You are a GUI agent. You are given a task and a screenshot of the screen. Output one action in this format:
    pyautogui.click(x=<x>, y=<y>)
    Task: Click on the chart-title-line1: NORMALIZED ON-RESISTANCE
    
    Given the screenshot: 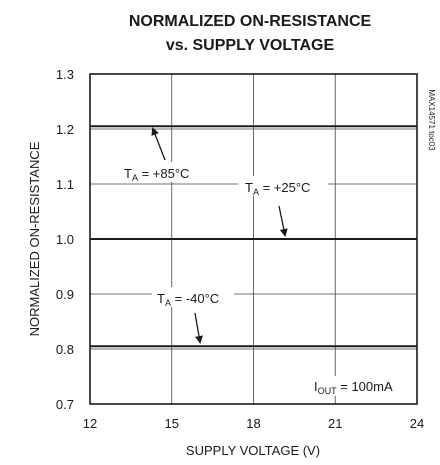 What is the action you would take?
    pyautogui.click(x=250, y=21)
    